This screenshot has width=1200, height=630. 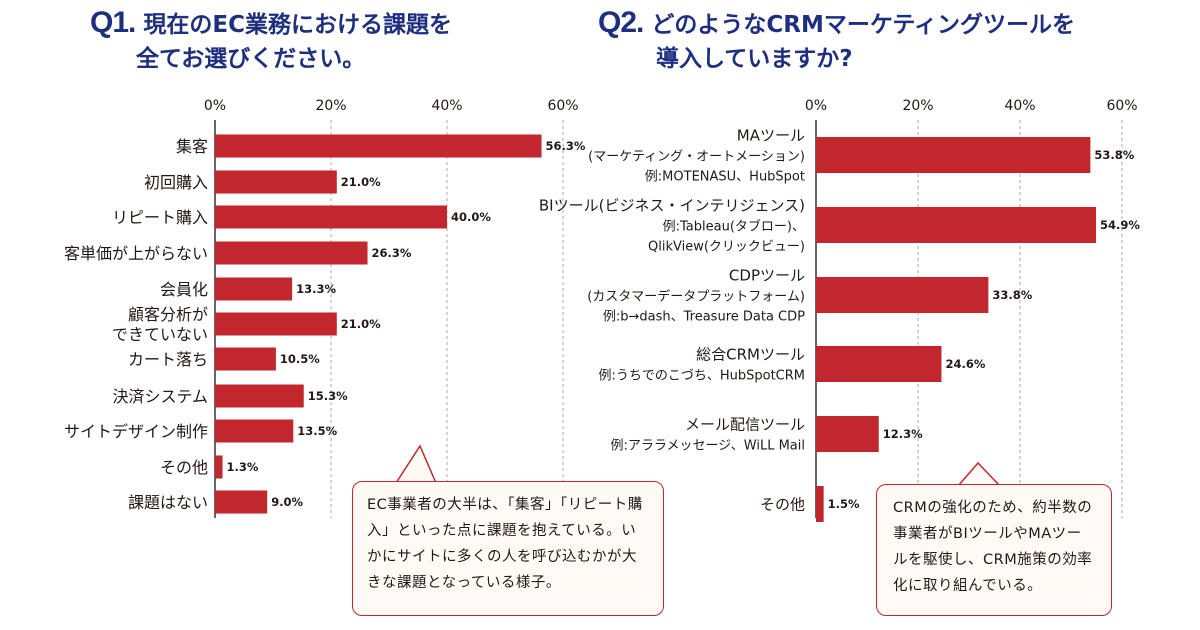 What do you see at coordinates (754, 59) in the screenshot?
I see `q2-title-line2: 導入していますか?` at bounding box center [754, 59].